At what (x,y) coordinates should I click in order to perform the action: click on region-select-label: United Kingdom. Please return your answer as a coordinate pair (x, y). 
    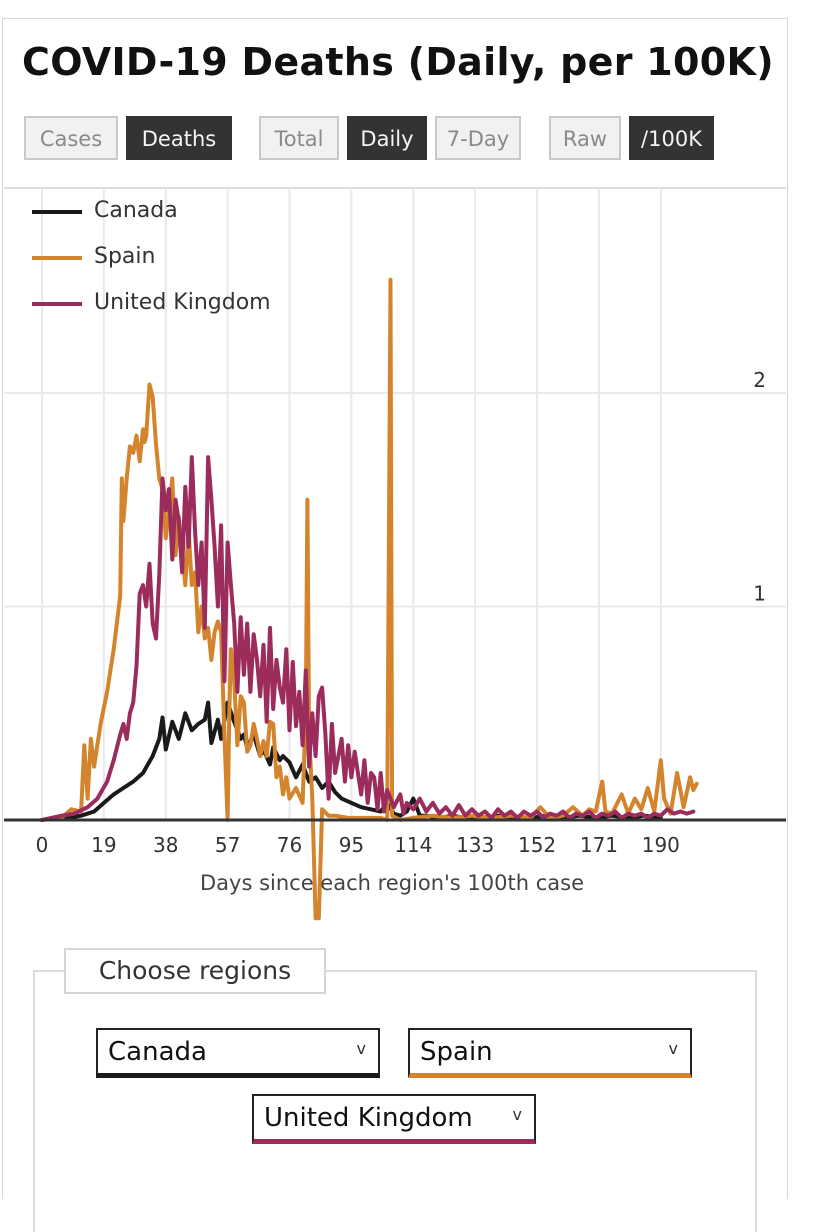
    Looking at the image, I should click on (368, 1118).